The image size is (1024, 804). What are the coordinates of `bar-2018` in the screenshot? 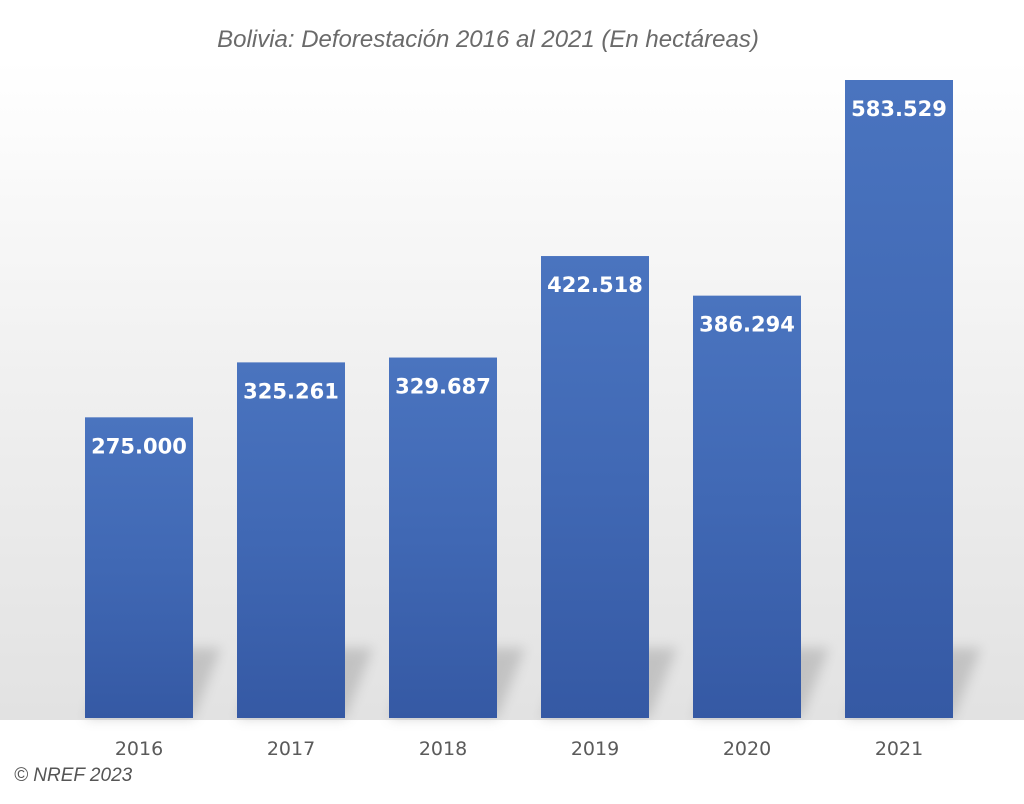 It's located at (443, 537).